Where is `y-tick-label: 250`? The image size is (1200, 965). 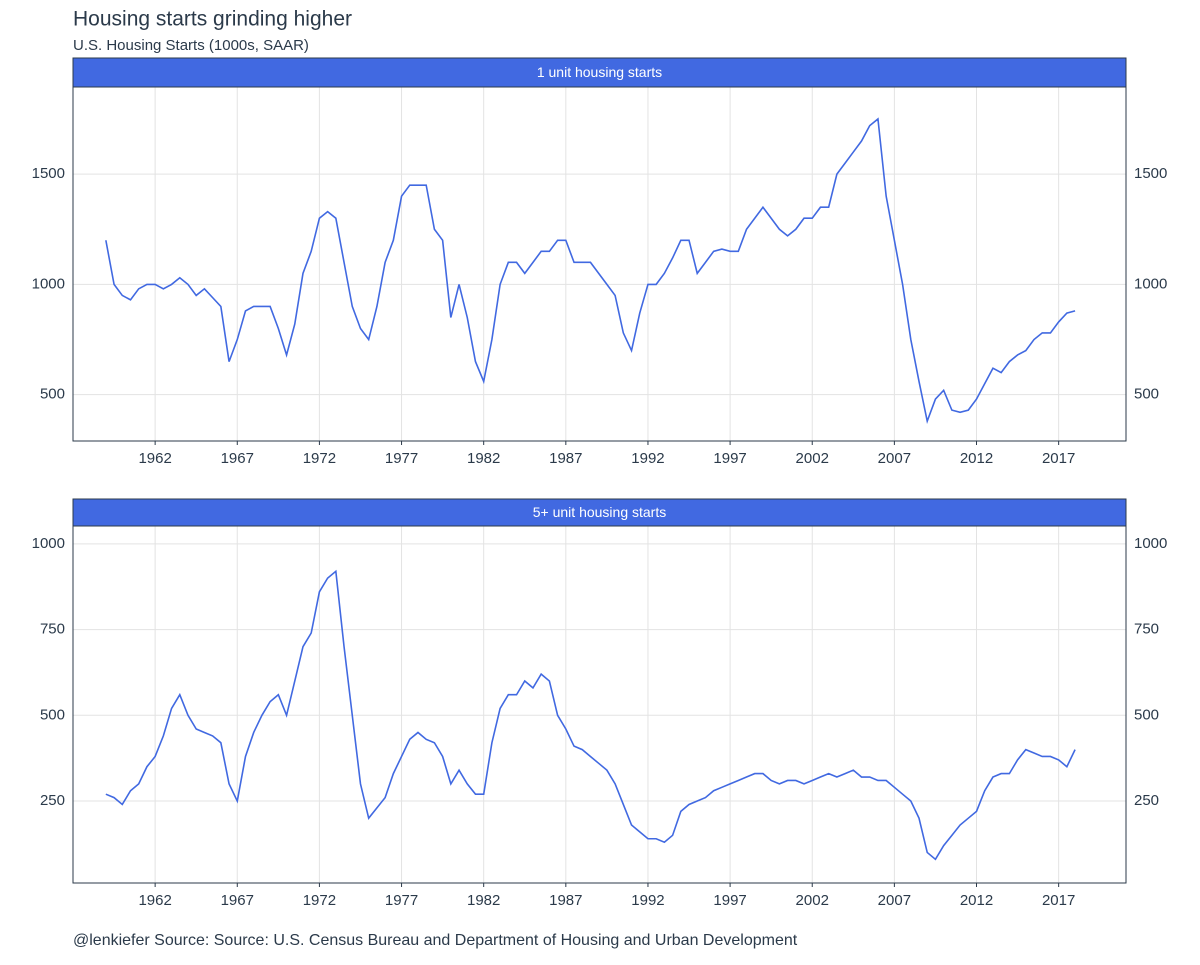 y-tick-label: 250 is located at coordinates (52, 800).